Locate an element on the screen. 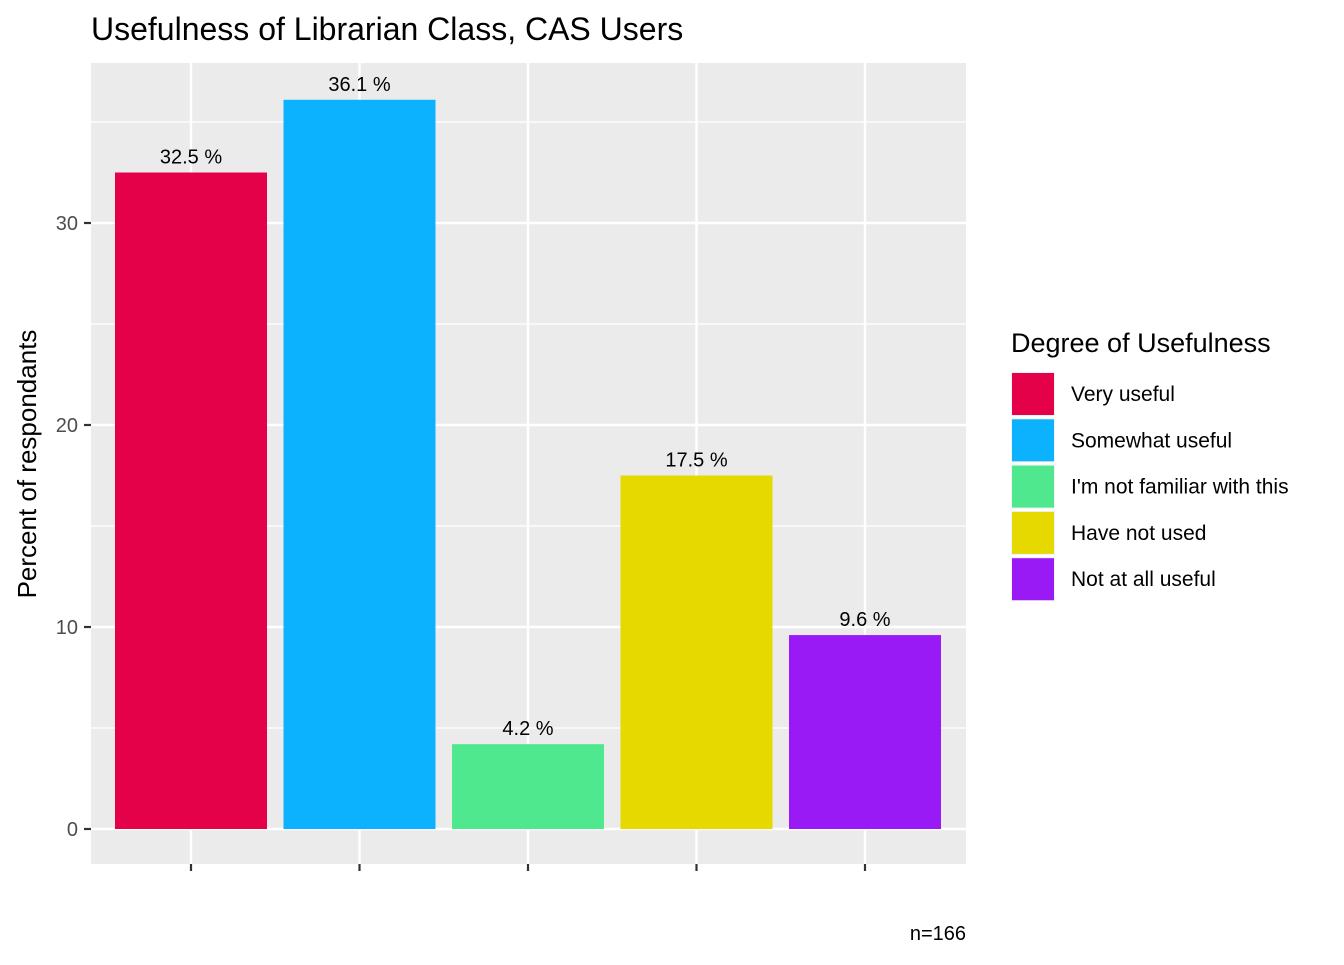 This screenshot has width=1344, height=965. y-tick-label: 0 is located at coordinates (72, 830).